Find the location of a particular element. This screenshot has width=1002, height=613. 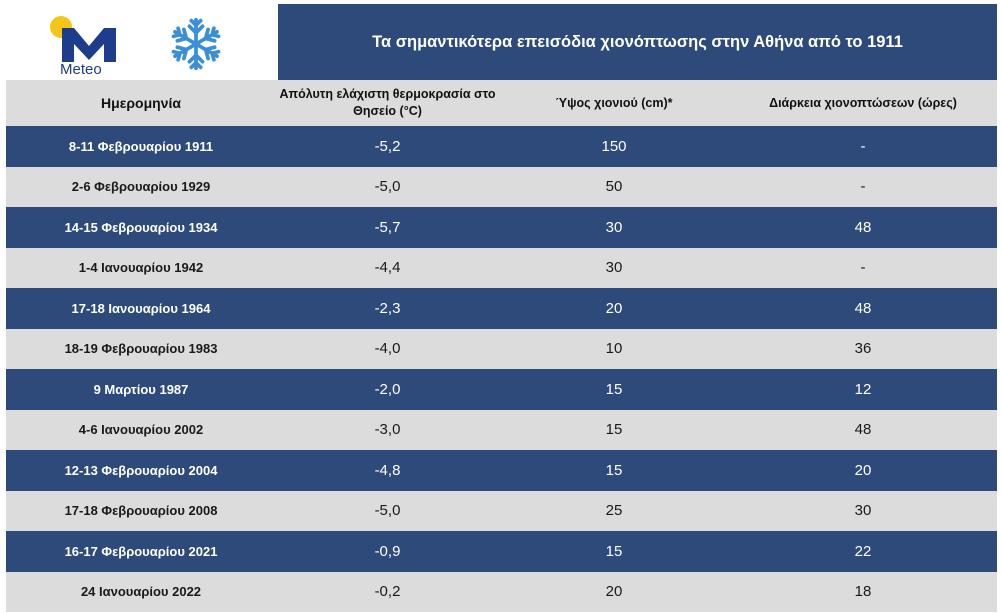

table-row: 2-6 Φεβρουαρίου 1929 -5,0 50 - is located at coordinates (501, 186).